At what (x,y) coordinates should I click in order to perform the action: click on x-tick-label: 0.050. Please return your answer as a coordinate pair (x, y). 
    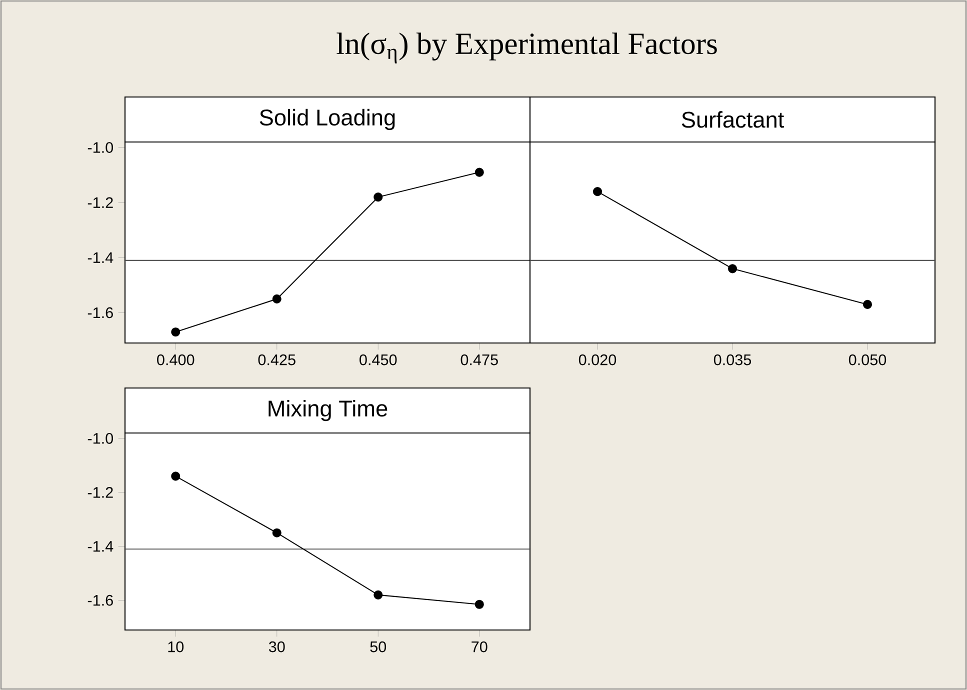
    Looking at the image, I should click on (867, 360).